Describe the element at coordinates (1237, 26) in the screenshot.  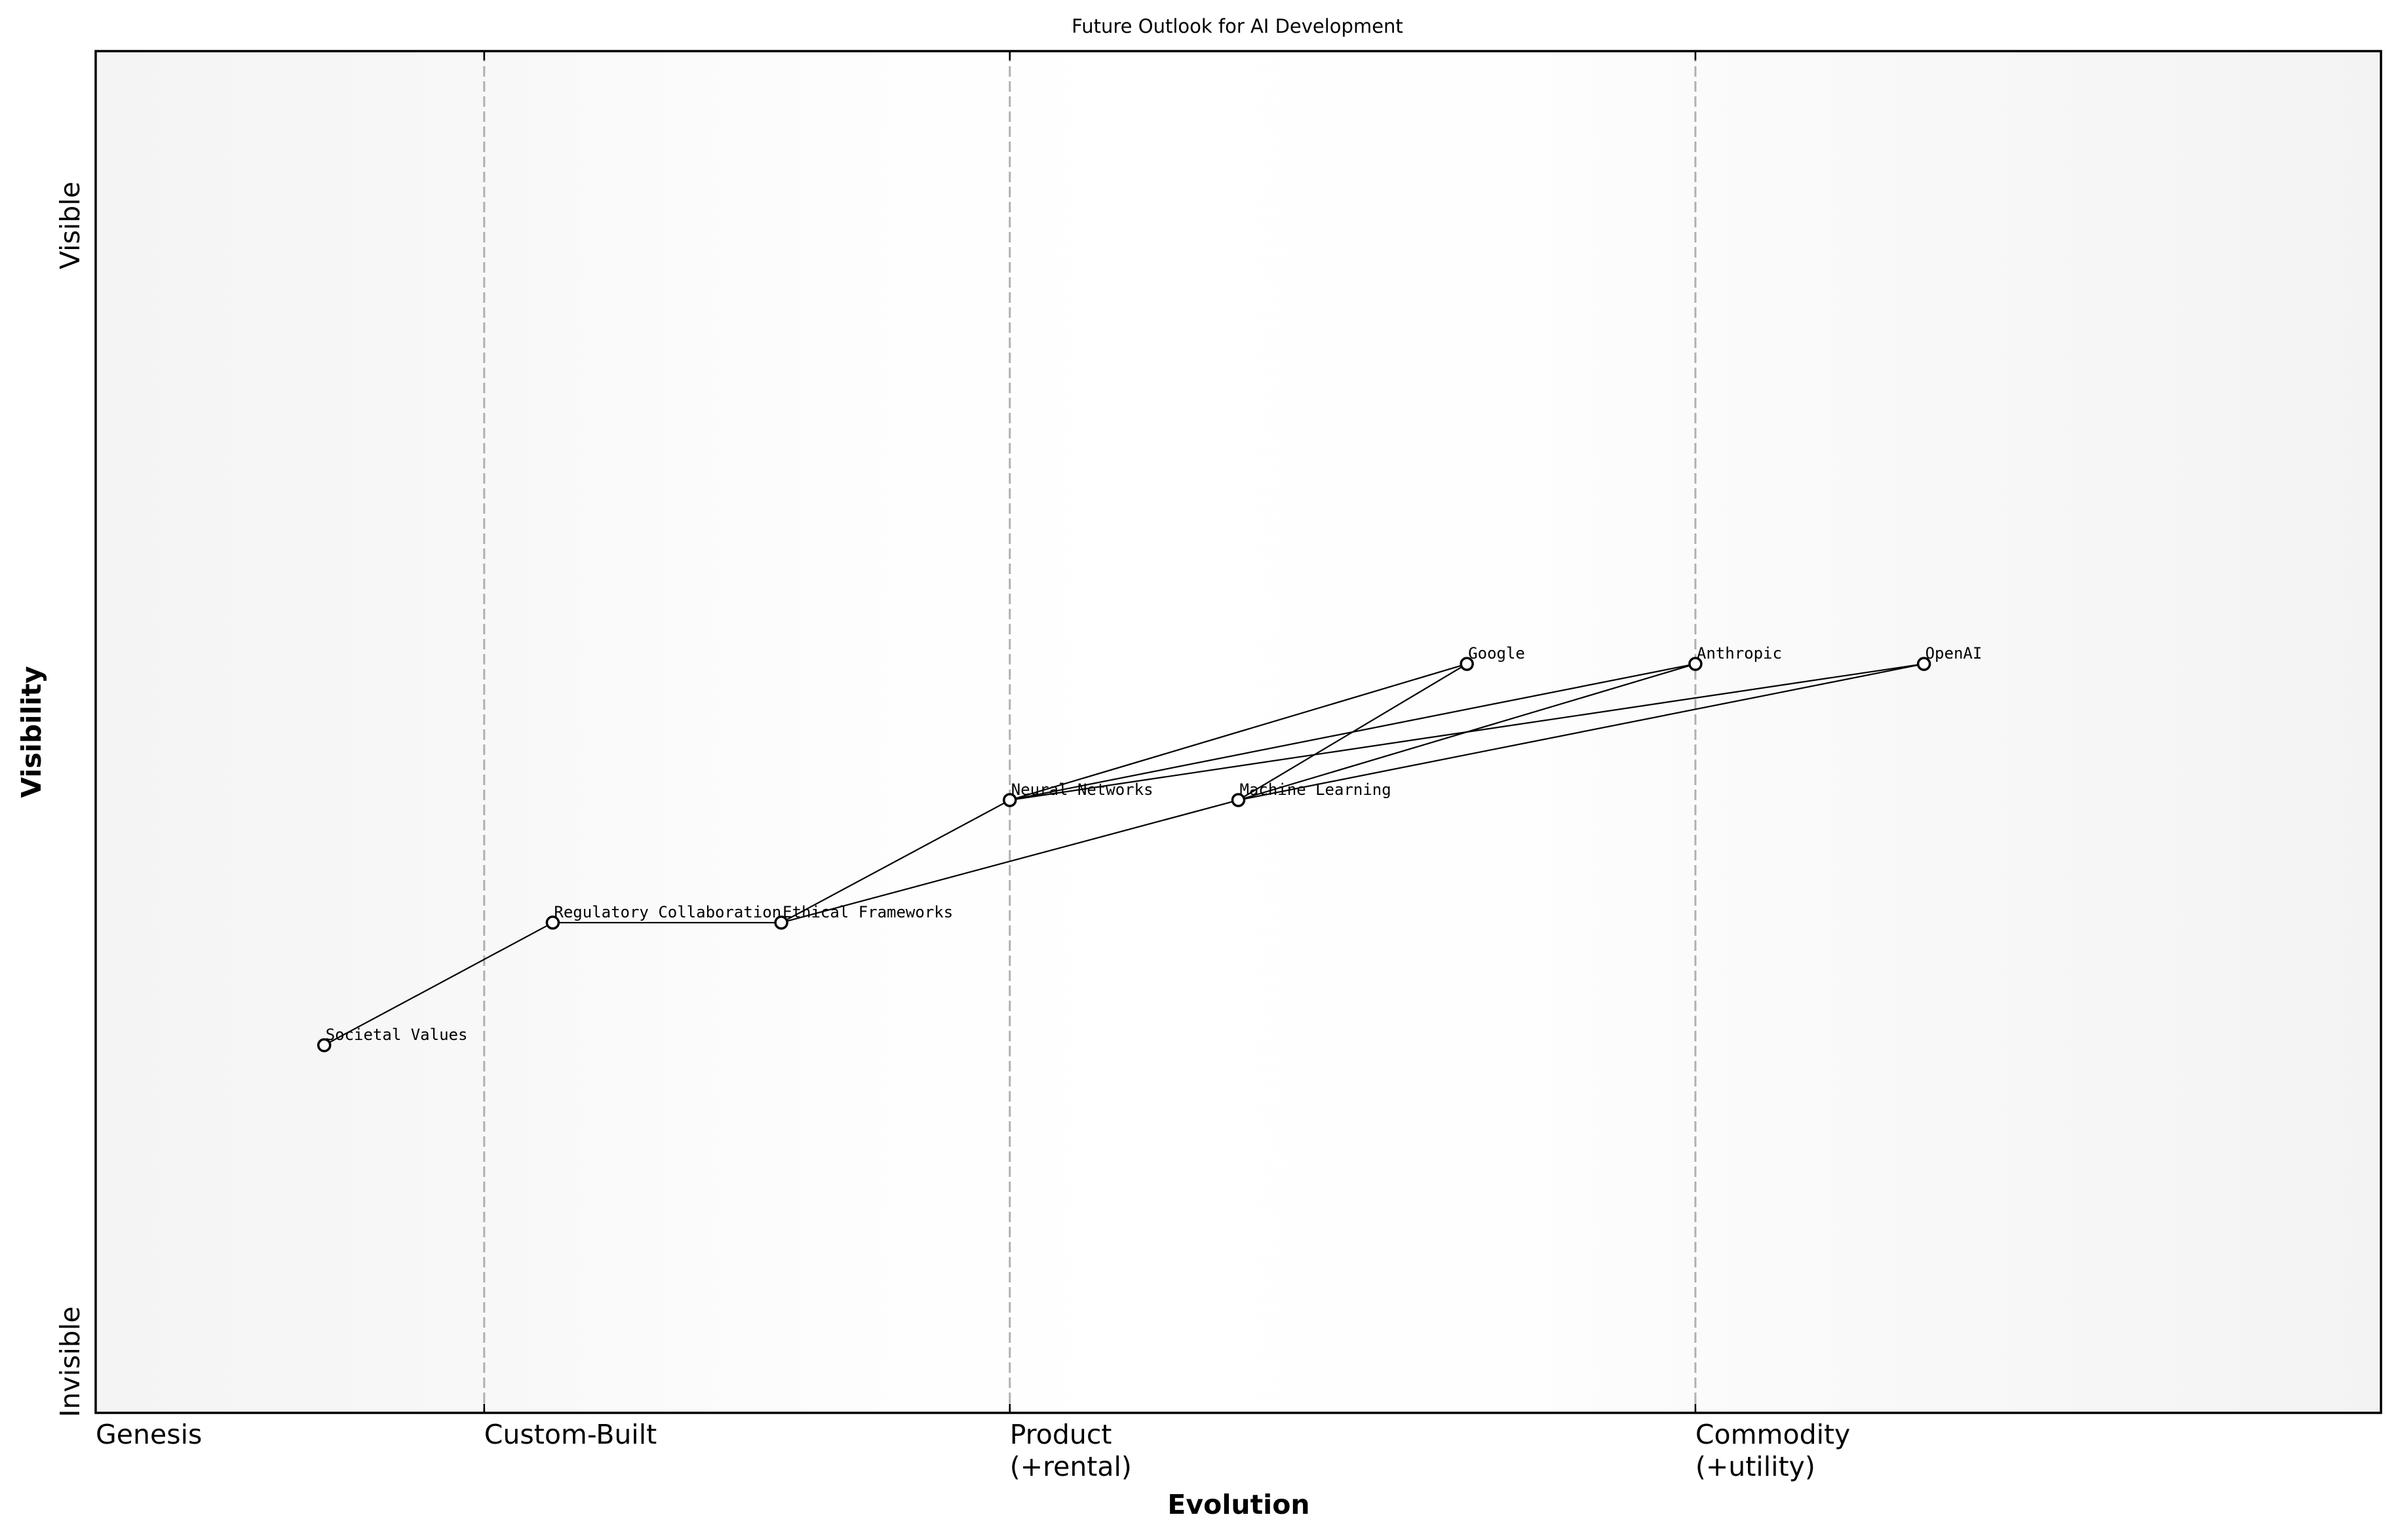
I see `chart-title: Future Outlook for AI Development` at that location.